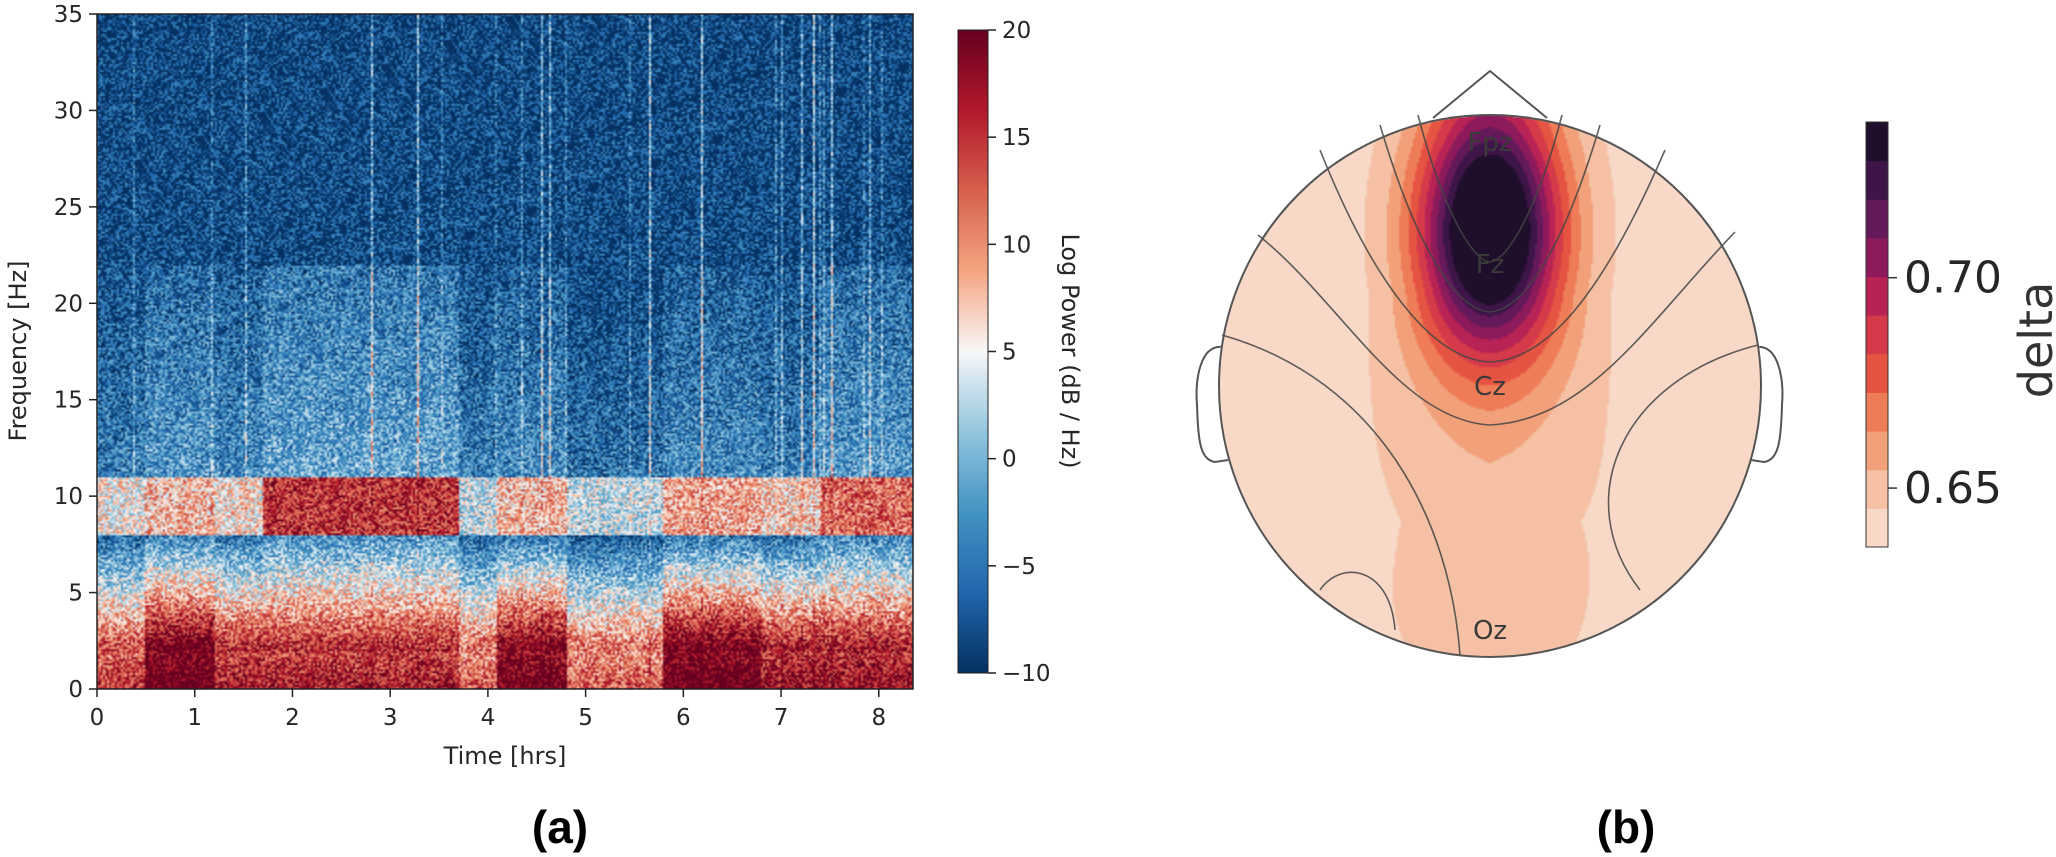 The height and width of the screenshot is (857, 2056). Describe the element at coordinates (1945, 383) in the screenshot. I see `topomap-colorbar-ticks: 0.70 0.65` at that location.